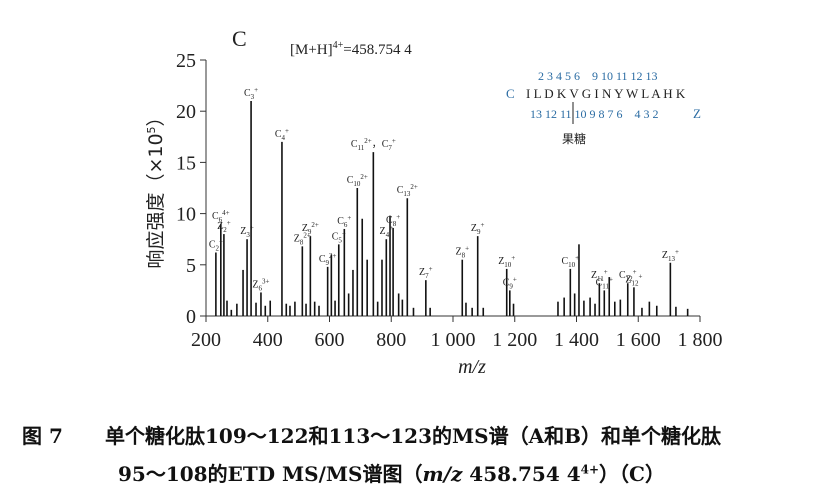 The image size is (840, 498). What do you see at coordinates (572, 265) in the screenshot?
I see `peak-label-sub: 10` at bounding box center [572, 265].